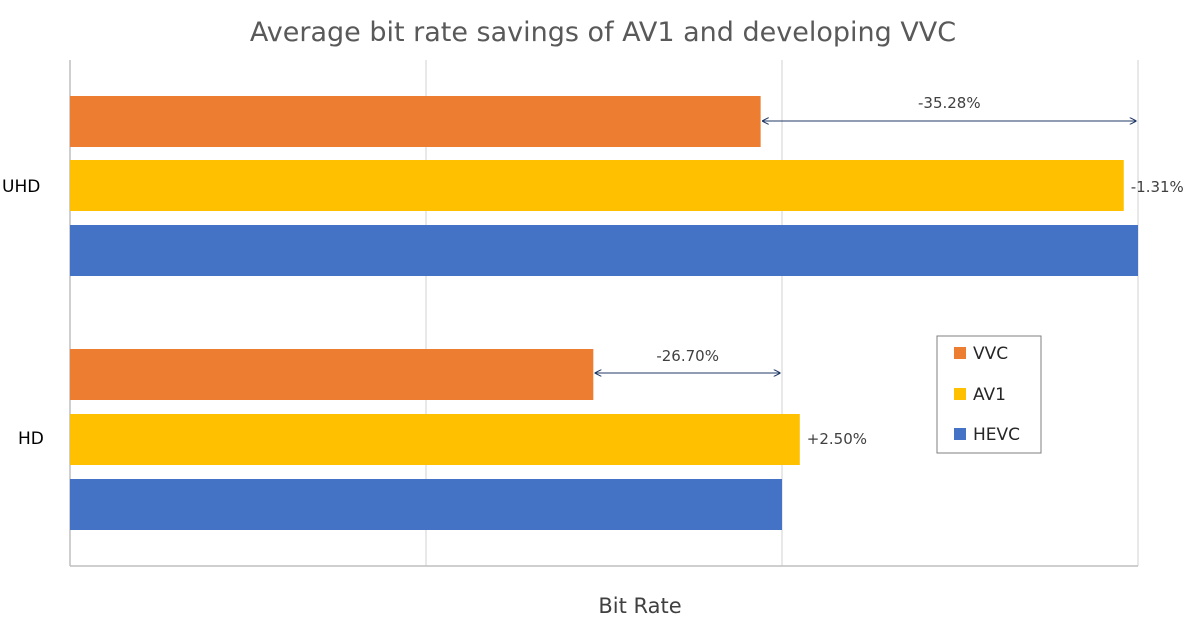  What do you see at coordinates (604, 250) in the screenshot?
I see `bar-uhd-hevc` at bounding box center [604, 250].